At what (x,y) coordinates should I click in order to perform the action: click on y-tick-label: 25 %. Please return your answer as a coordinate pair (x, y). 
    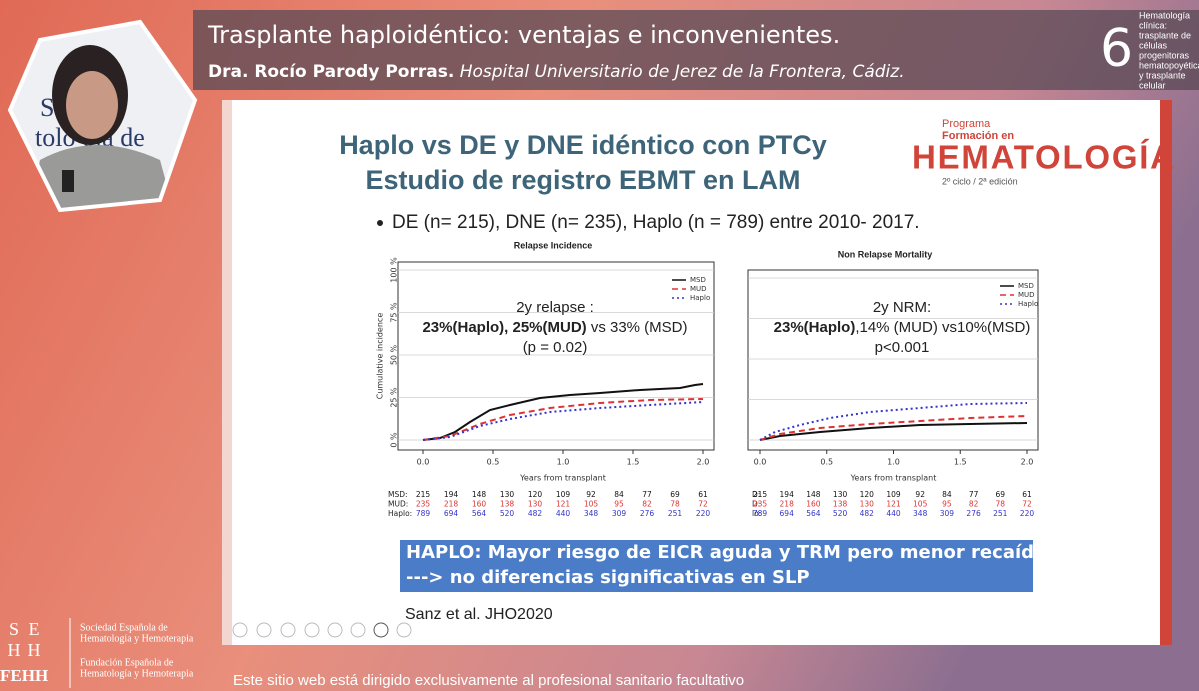
    Looking at the image, I should click on (394, 397).